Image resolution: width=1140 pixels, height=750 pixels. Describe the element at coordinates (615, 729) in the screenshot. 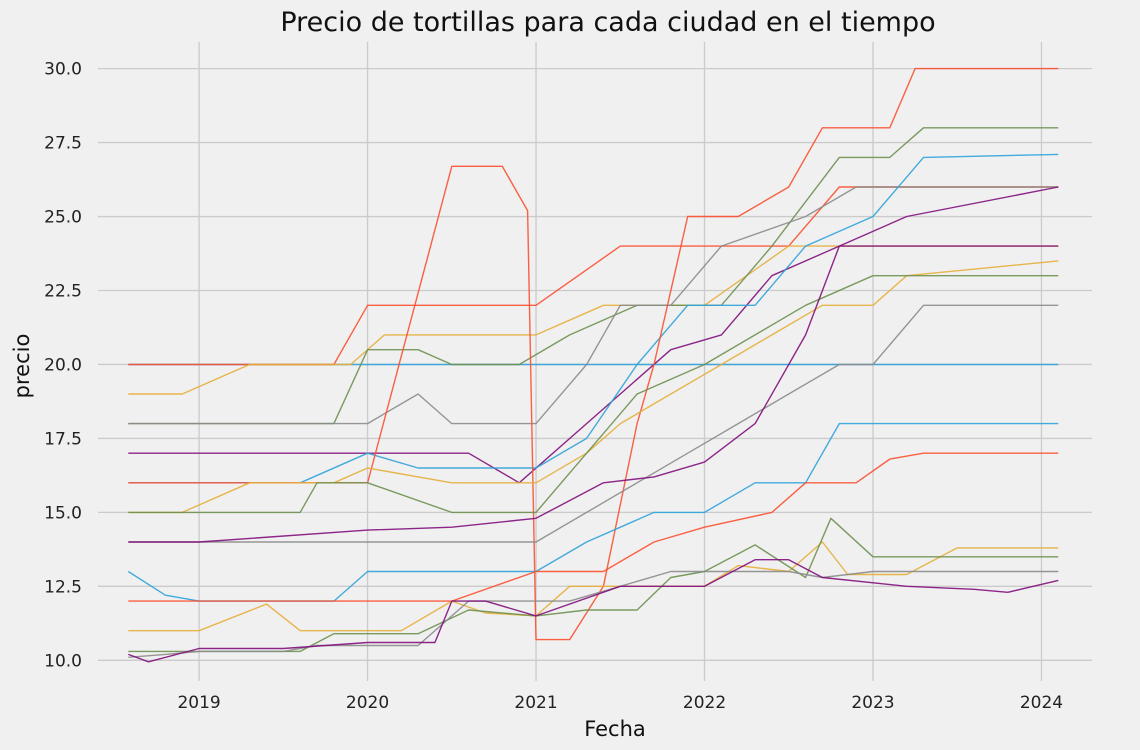

I see `x-axis-title: Fecha` at that location.